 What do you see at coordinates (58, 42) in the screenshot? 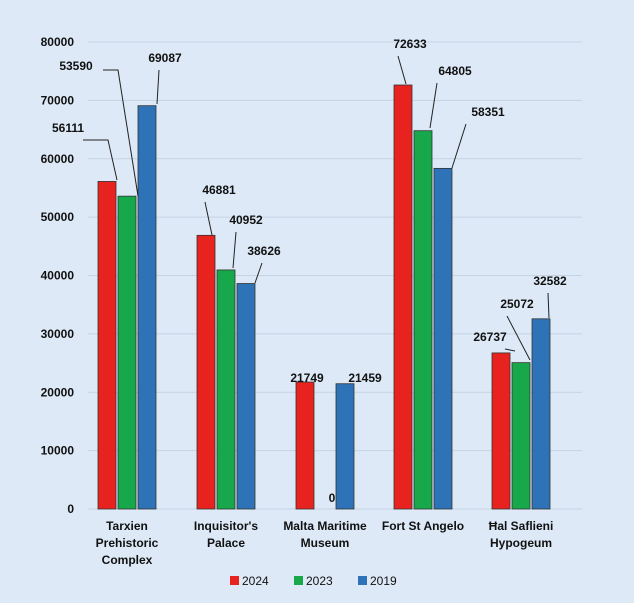
I see `y-tick-label: 80000` at bounding box center [58, 42].